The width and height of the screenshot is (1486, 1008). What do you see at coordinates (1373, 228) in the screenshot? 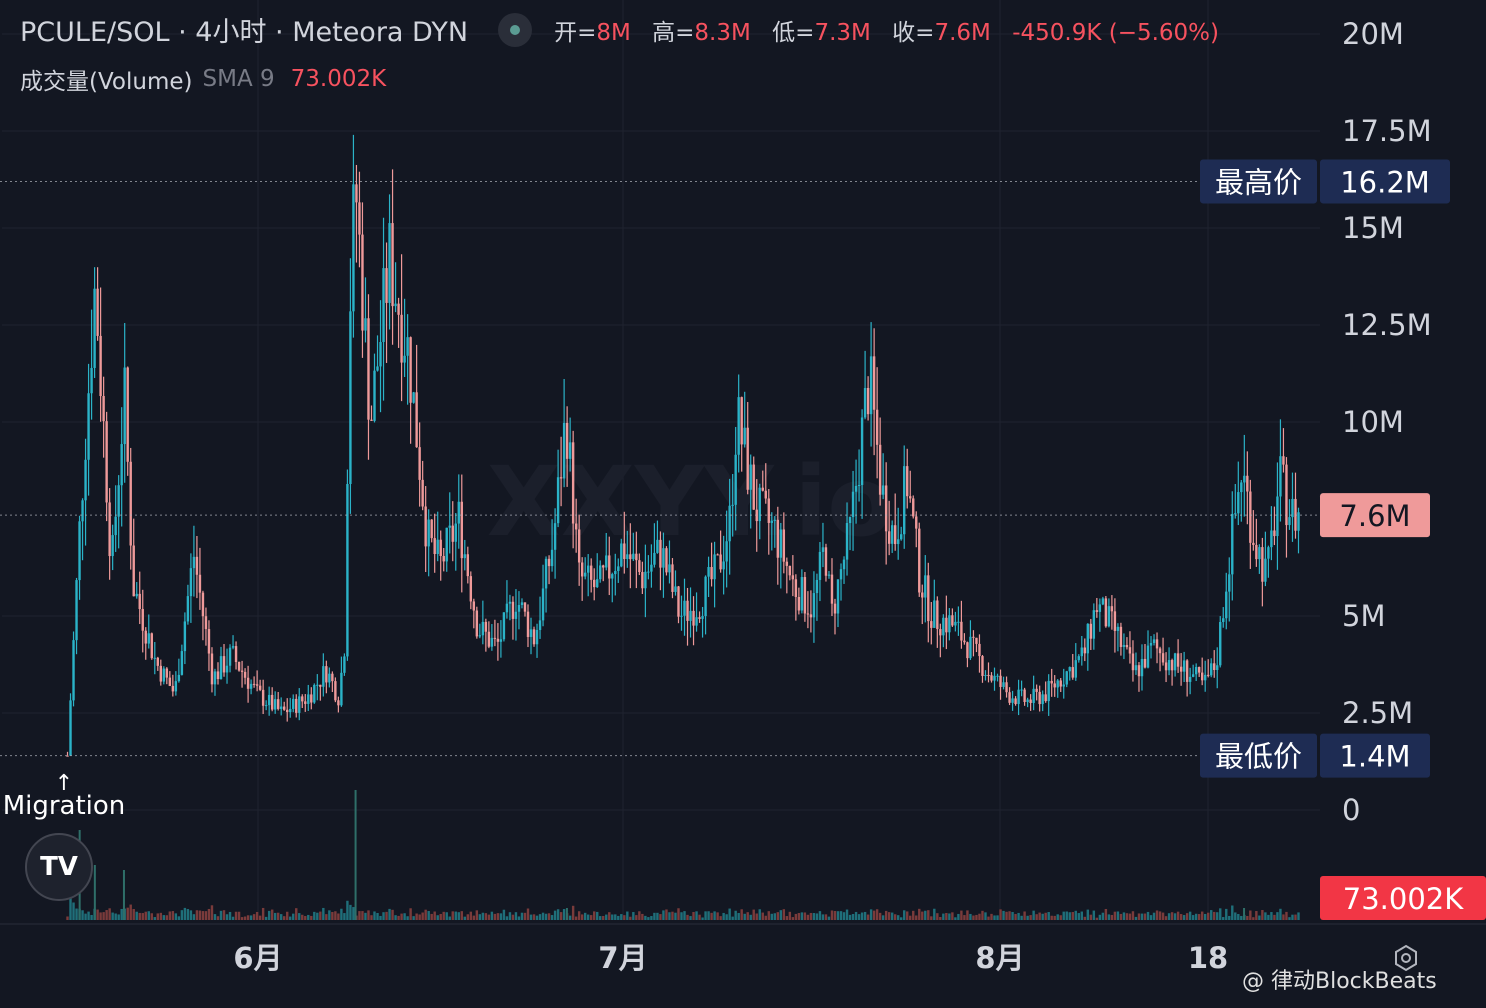
I see `y-tick-label: 15M` at bounding box center [1373, 228].